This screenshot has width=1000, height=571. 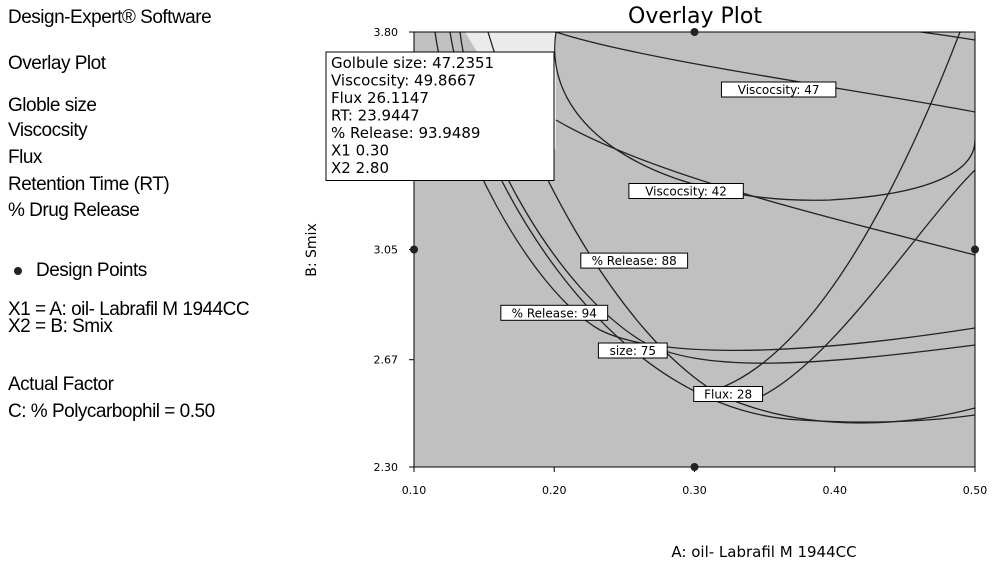 I want to click on contour-label: % Release: 94, so click(x=554, y=312).